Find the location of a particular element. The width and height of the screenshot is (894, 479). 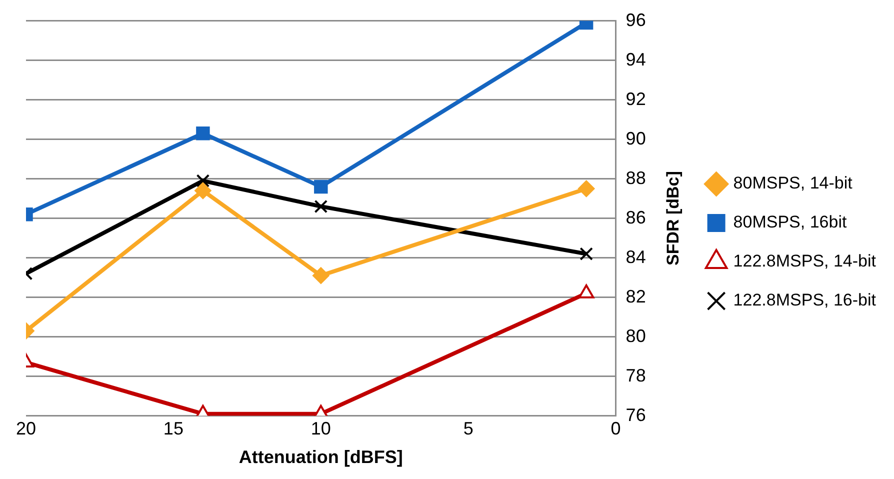

y-tick-label: 94 is located at coordinates (636, 59).